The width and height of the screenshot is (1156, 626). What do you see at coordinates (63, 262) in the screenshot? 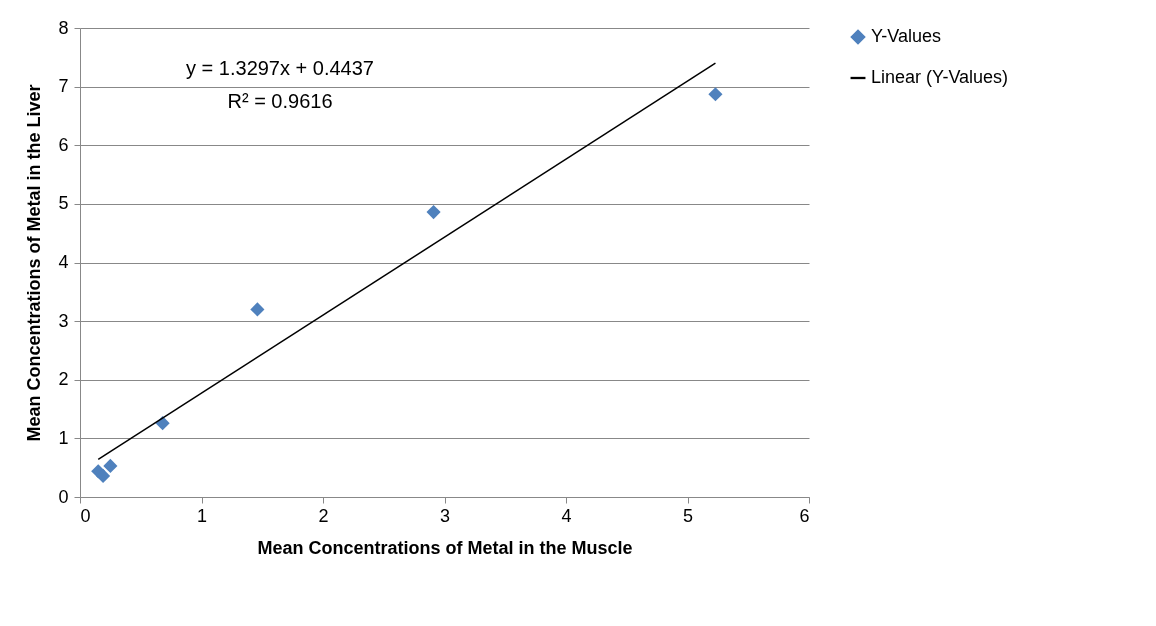
I see `y-tick-label: 4` at bounding box center [63, 262].